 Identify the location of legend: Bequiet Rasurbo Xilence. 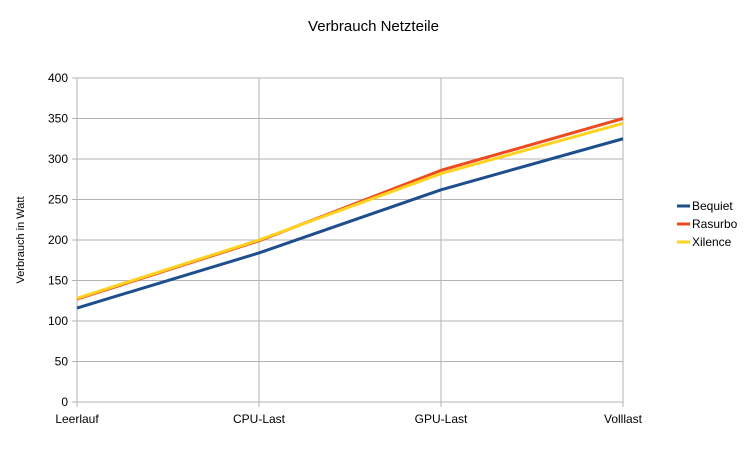
(707, 224).